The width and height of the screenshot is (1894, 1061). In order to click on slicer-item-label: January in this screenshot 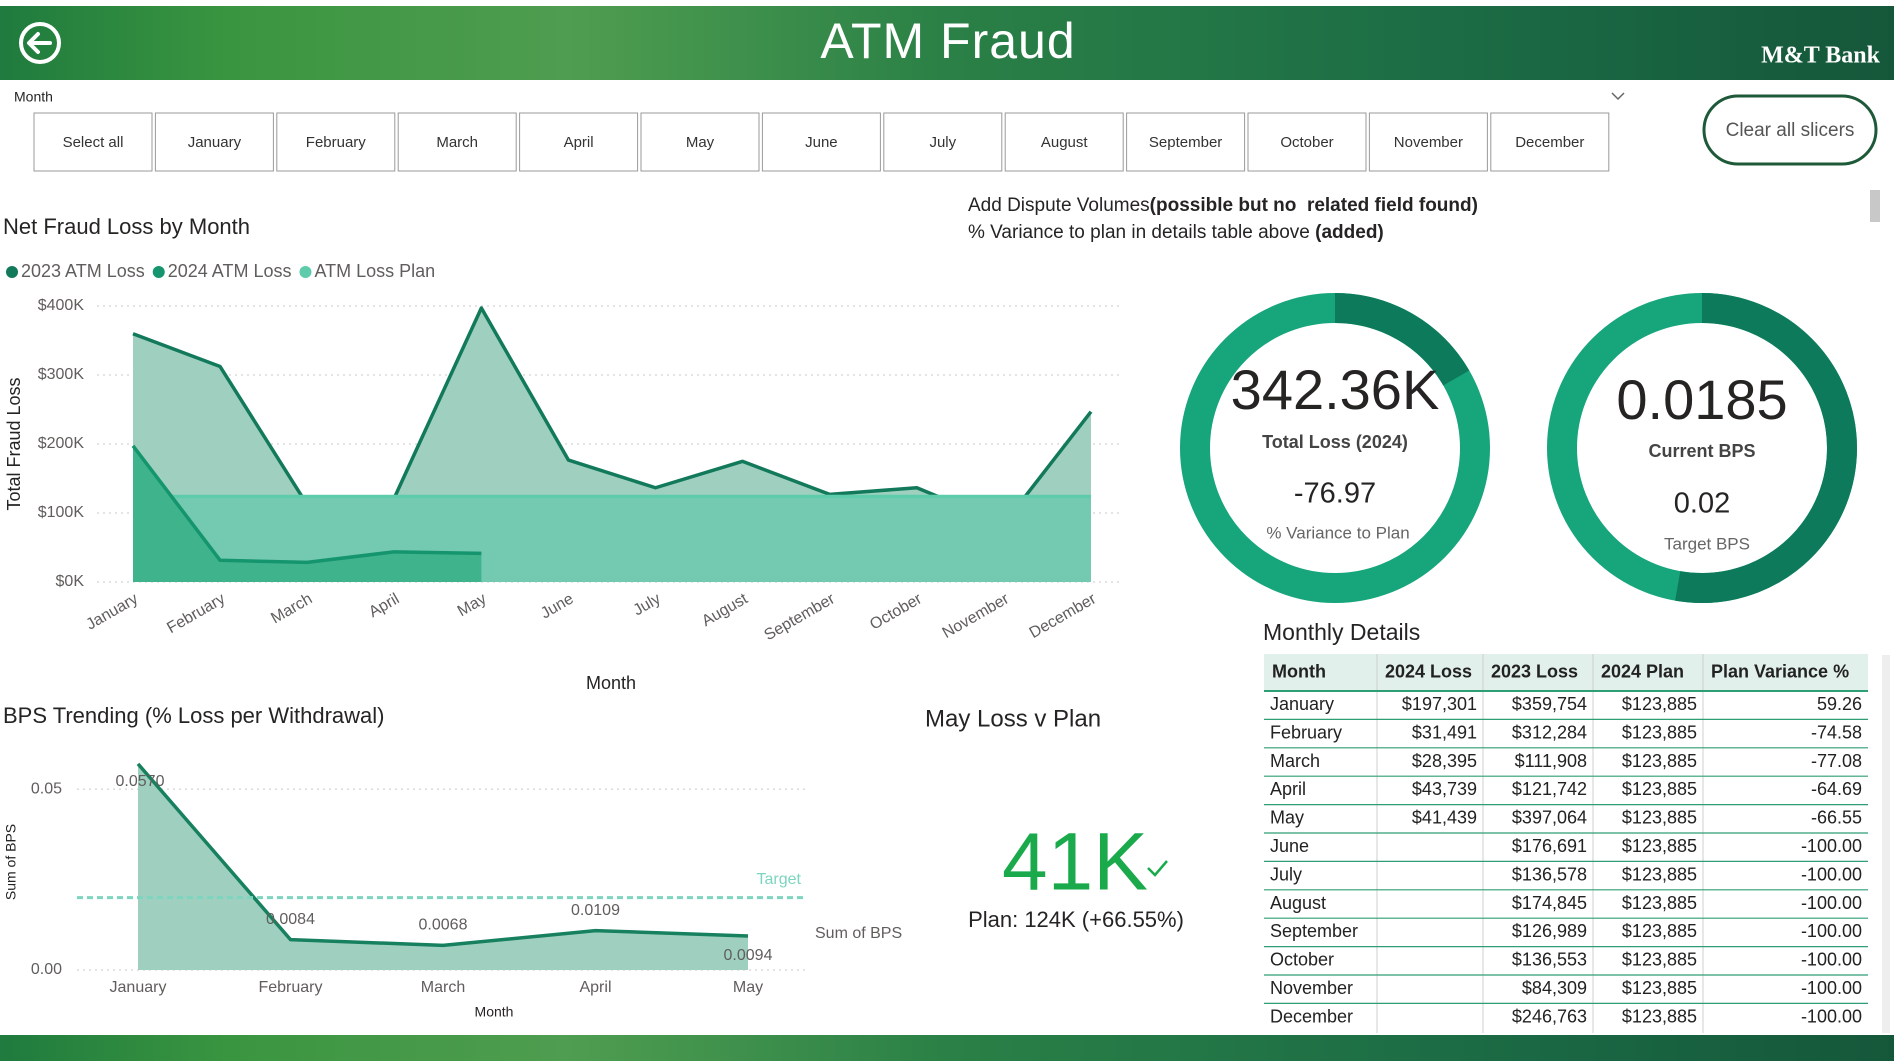, I will do `click(215, 142)`.